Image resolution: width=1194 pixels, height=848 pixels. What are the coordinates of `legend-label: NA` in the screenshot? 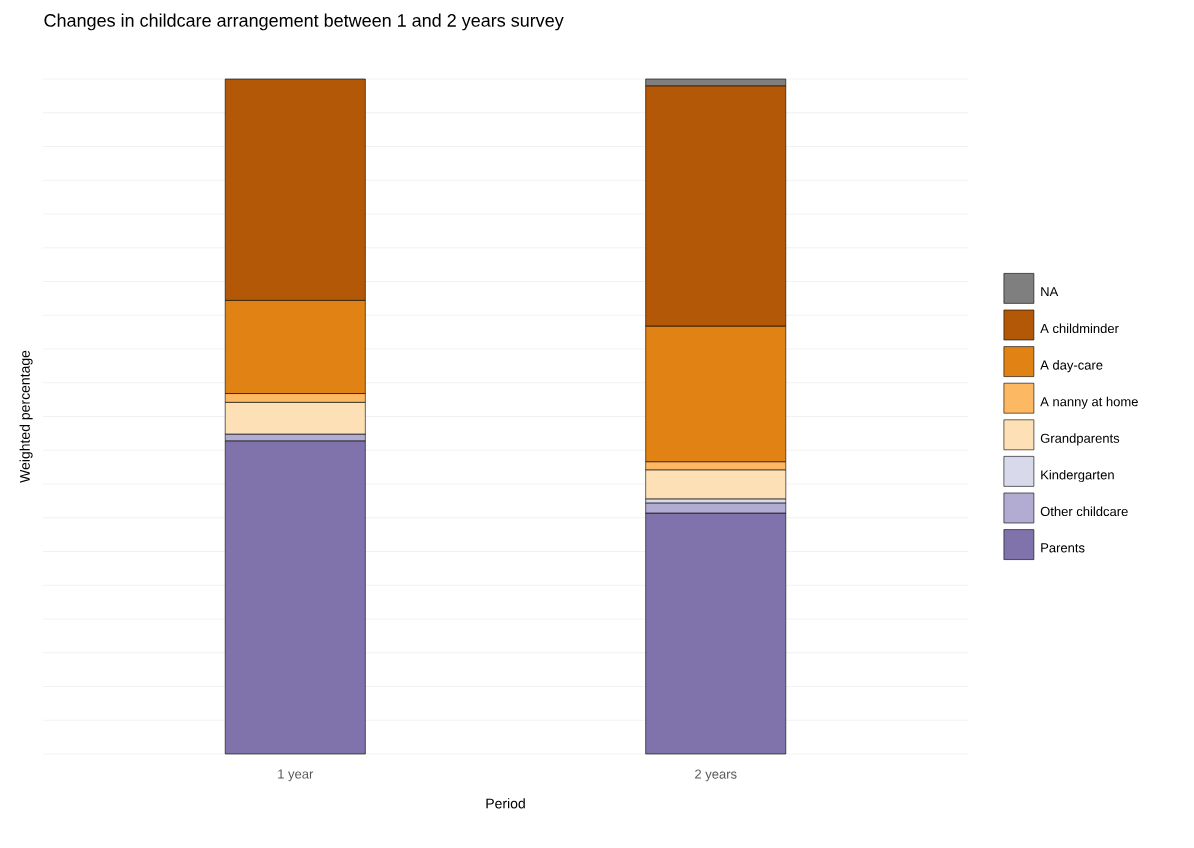 It's located at (1050, 292).